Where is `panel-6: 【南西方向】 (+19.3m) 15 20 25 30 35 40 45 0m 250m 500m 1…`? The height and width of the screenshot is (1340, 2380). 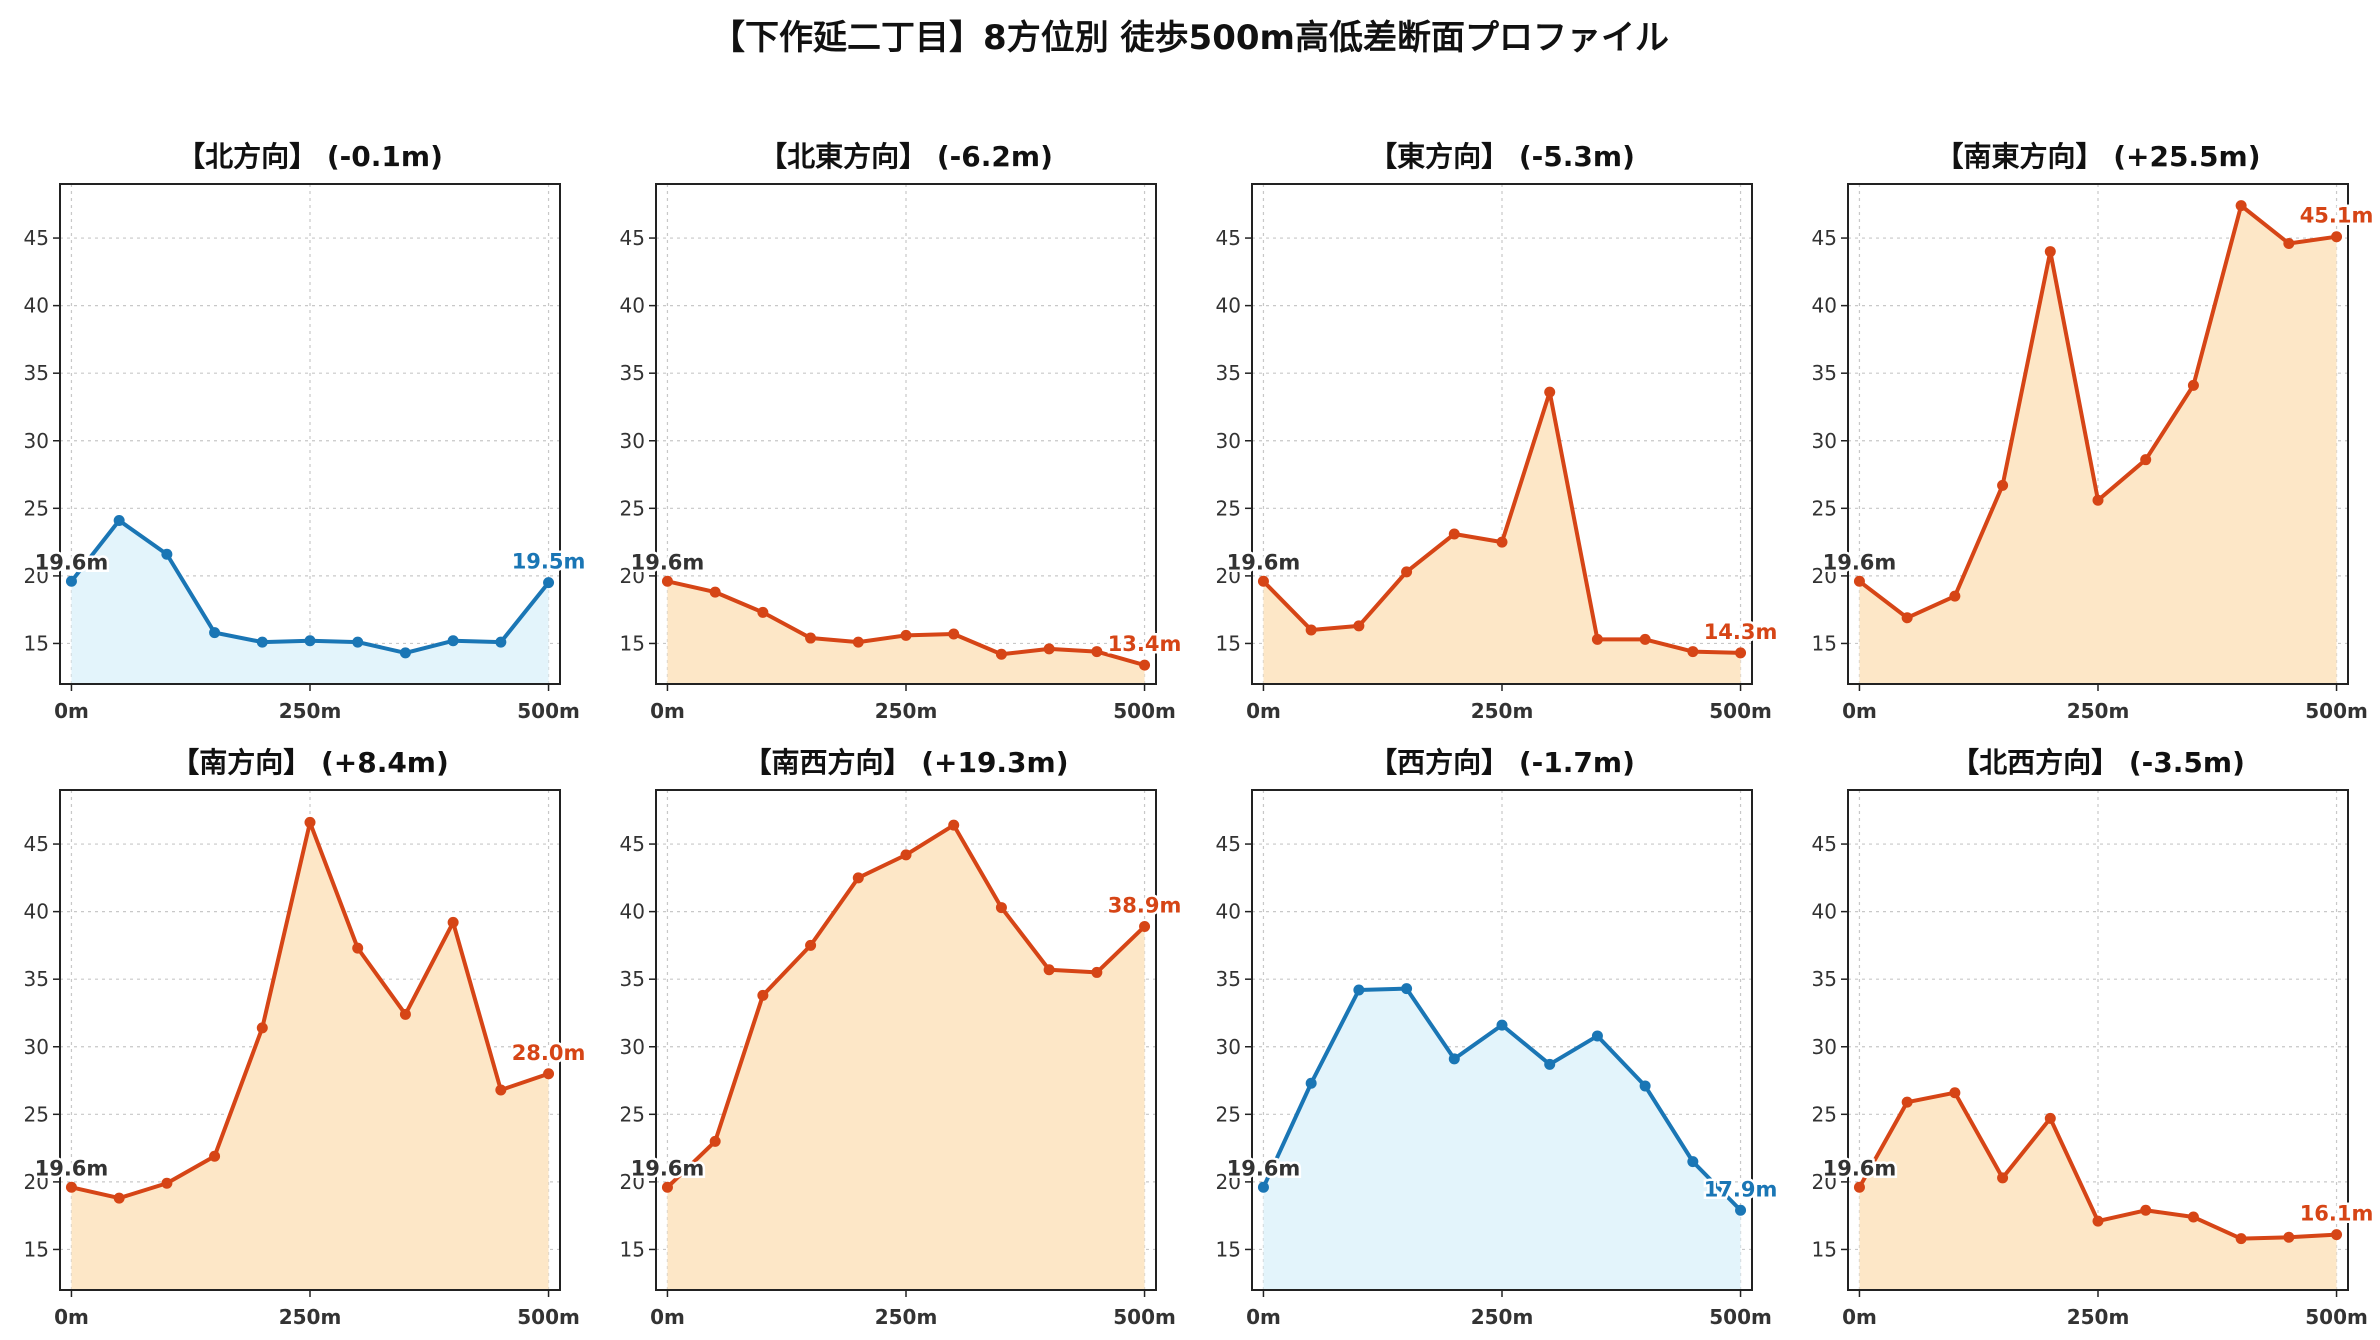
panel-6: 【南西方向】 (+19.3m) 15 20 25 30 35 40 45 0m 250m 500m 1… is located at coordinates (902, 1037).